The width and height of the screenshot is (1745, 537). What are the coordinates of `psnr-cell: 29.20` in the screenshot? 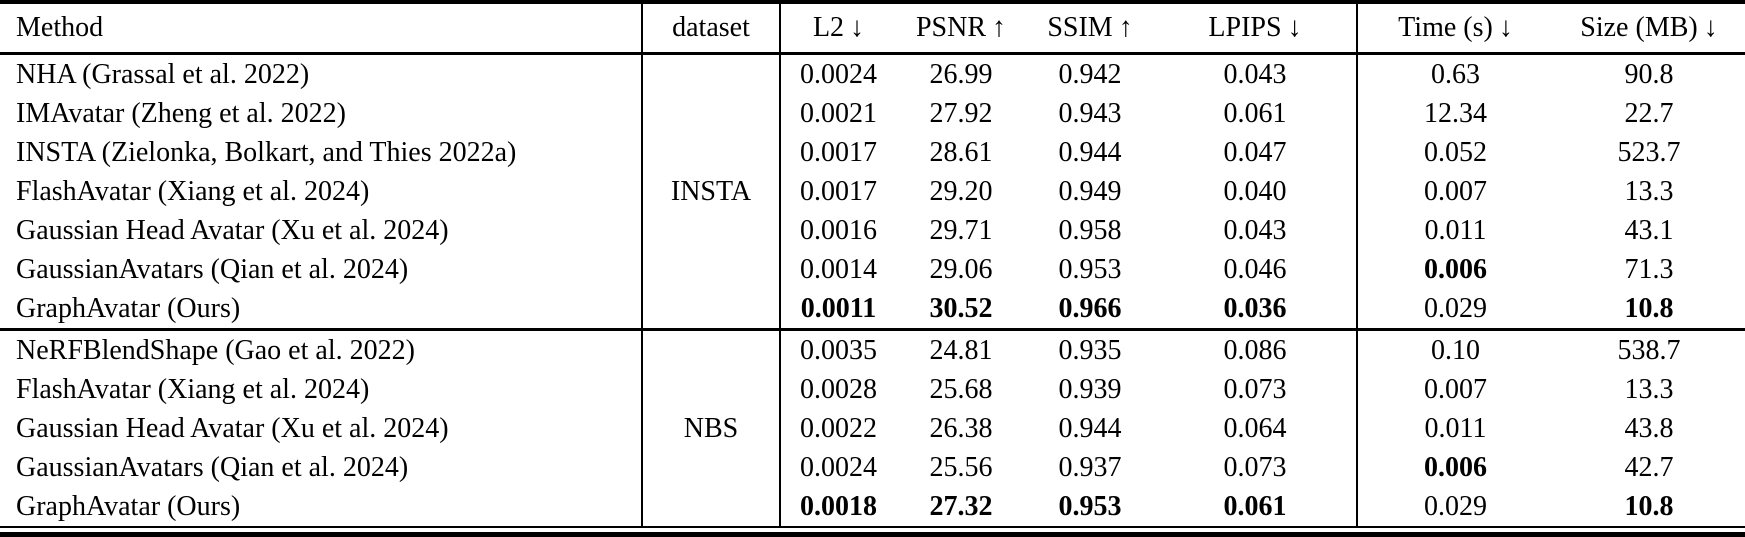 It's located at (961, 191).